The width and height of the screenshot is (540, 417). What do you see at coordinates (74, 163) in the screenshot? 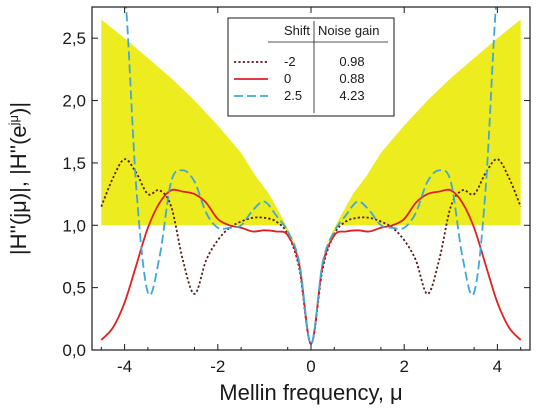
I see `y-tick-label: 1,5` at bounding box center [74, 163].